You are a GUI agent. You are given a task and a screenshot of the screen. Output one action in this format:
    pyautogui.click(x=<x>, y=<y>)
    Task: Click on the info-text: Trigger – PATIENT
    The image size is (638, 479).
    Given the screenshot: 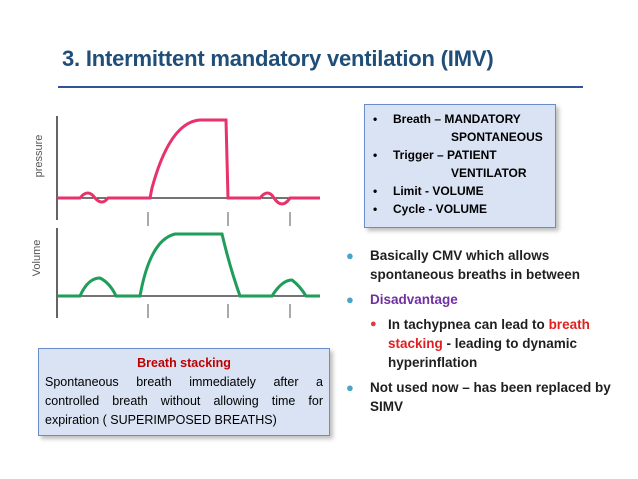 What is the action you would take?
    pyautogui.click(x=445, y=155)
    